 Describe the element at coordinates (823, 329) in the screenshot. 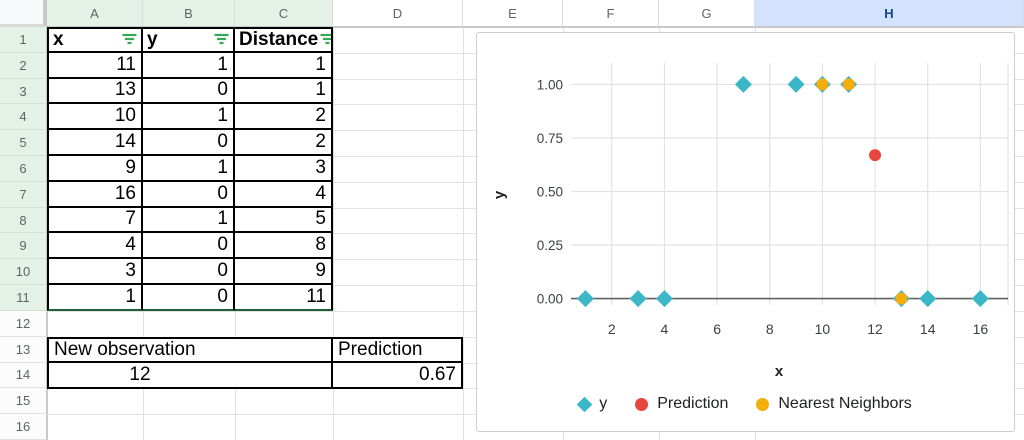

I see `x-tick-label: 10` at that location.